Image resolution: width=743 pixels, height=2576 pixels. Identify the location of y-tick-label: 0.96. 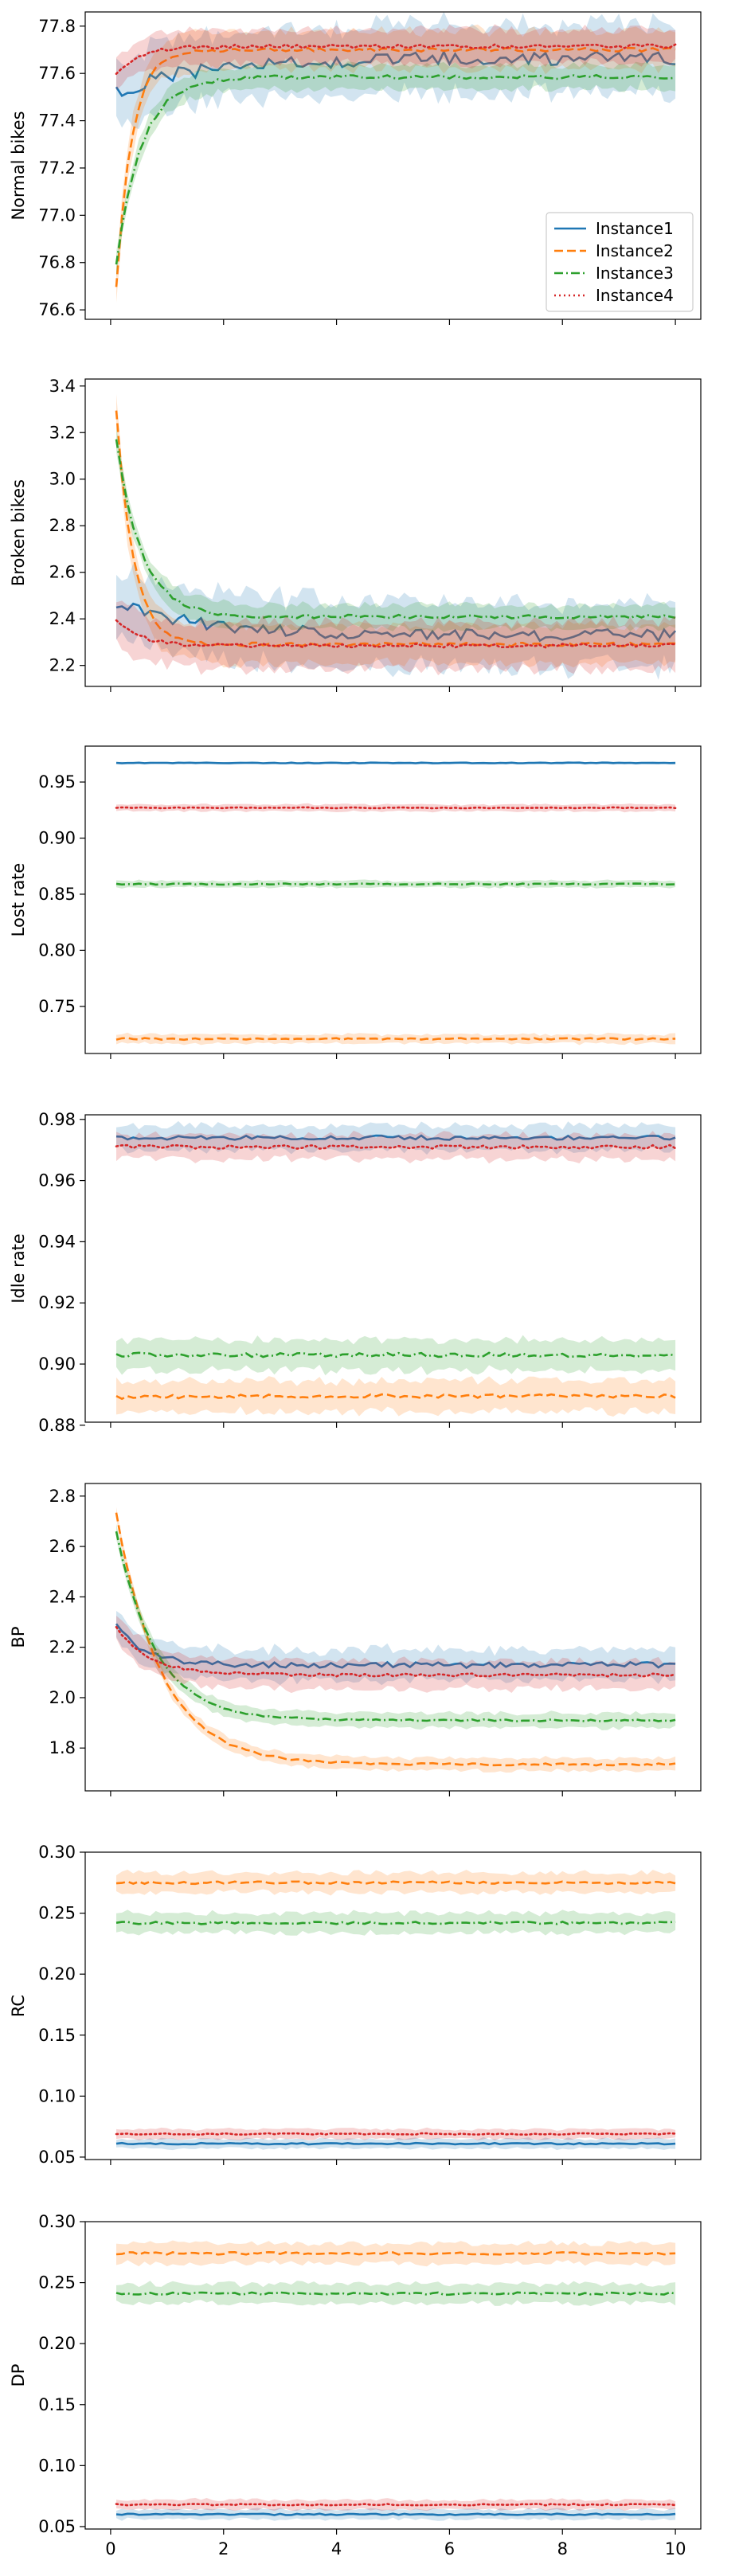
(57, 1181).